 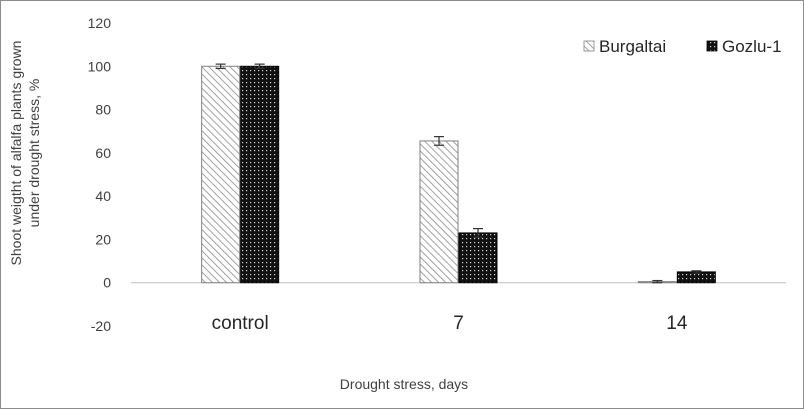 I want to click on legend-label: Burgaltai, so click(x=632, y=46).